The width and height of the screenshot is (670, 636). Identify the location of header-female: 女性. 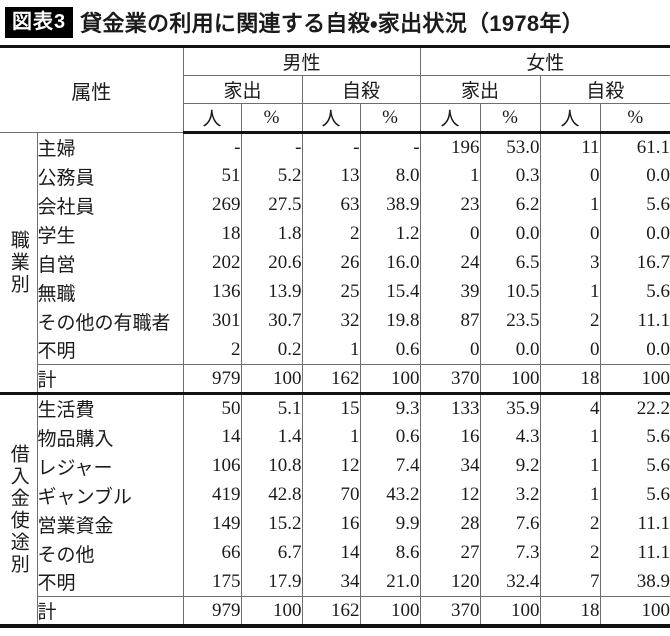
(544, 61).